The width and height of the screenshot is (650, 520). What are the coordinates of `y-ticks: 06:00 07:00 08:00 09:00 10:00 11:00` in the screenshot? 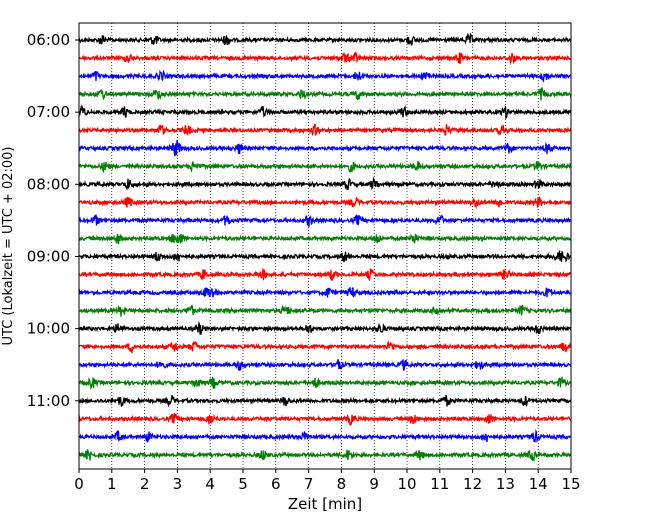 It's located at (53, 220).